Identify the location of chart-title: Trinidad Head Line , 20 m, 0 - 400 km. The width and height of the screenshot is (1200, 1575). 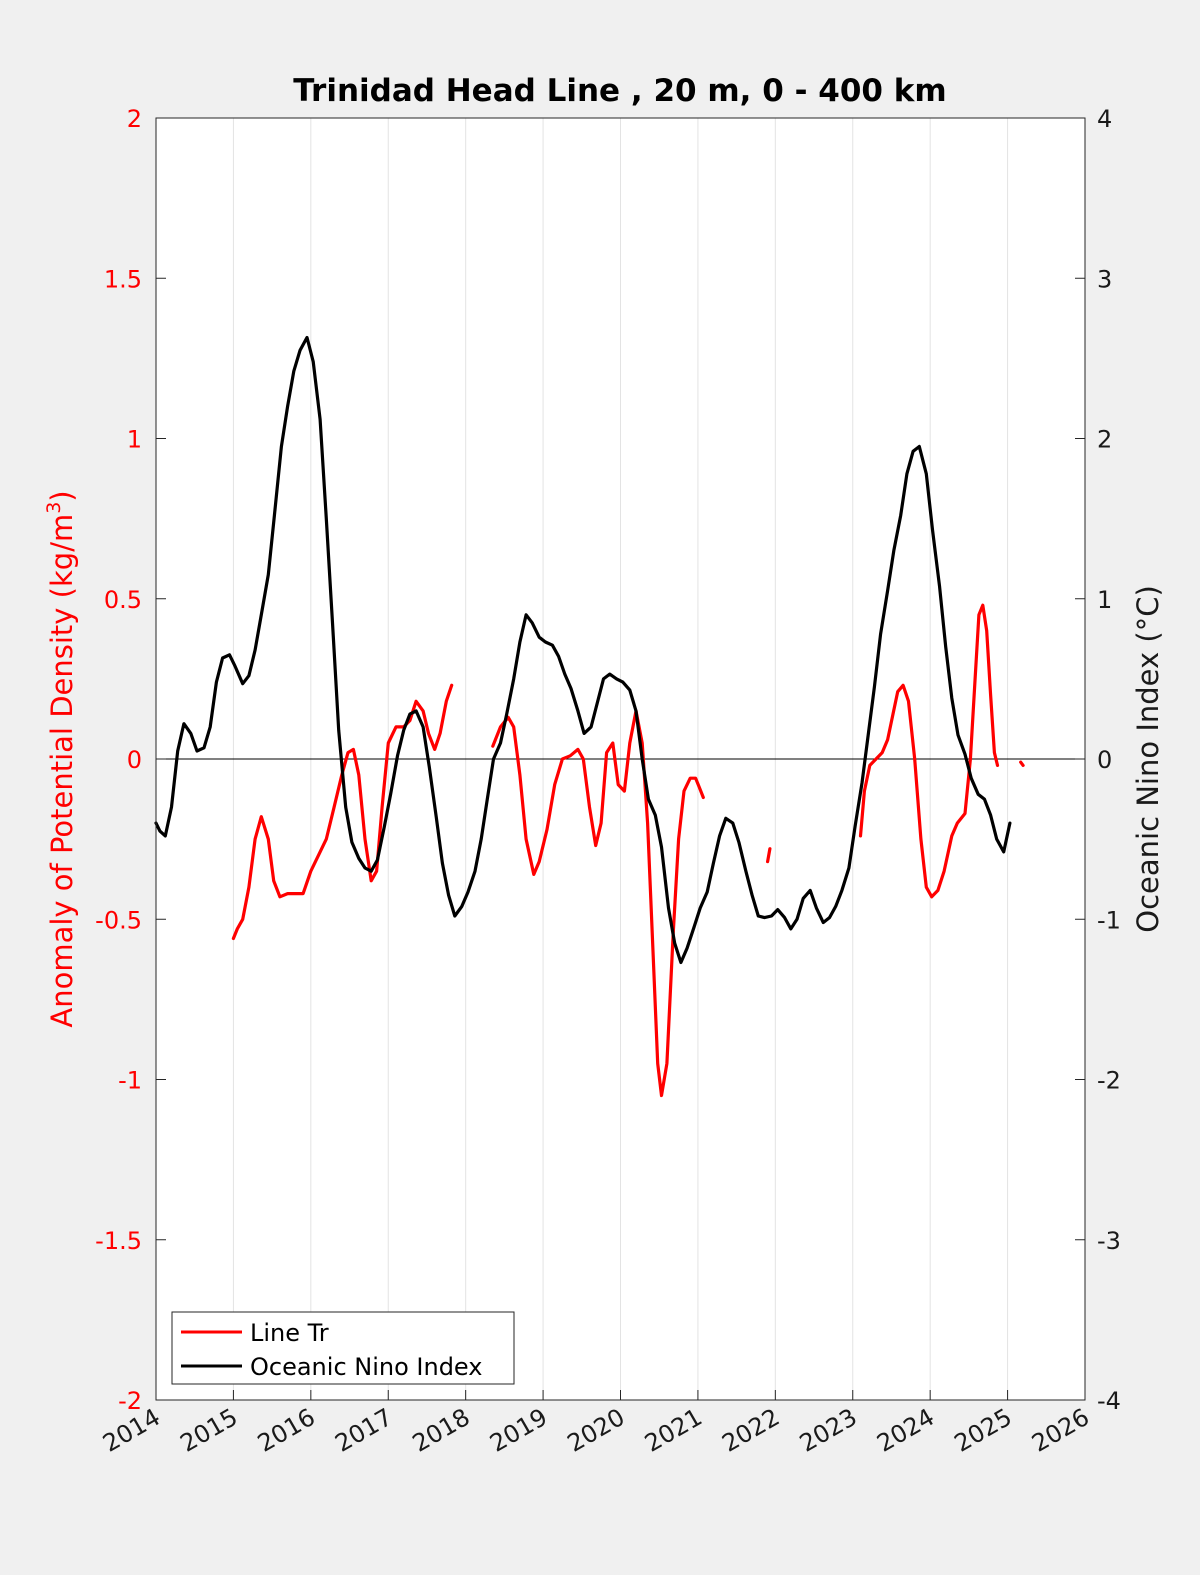
(619, 91).